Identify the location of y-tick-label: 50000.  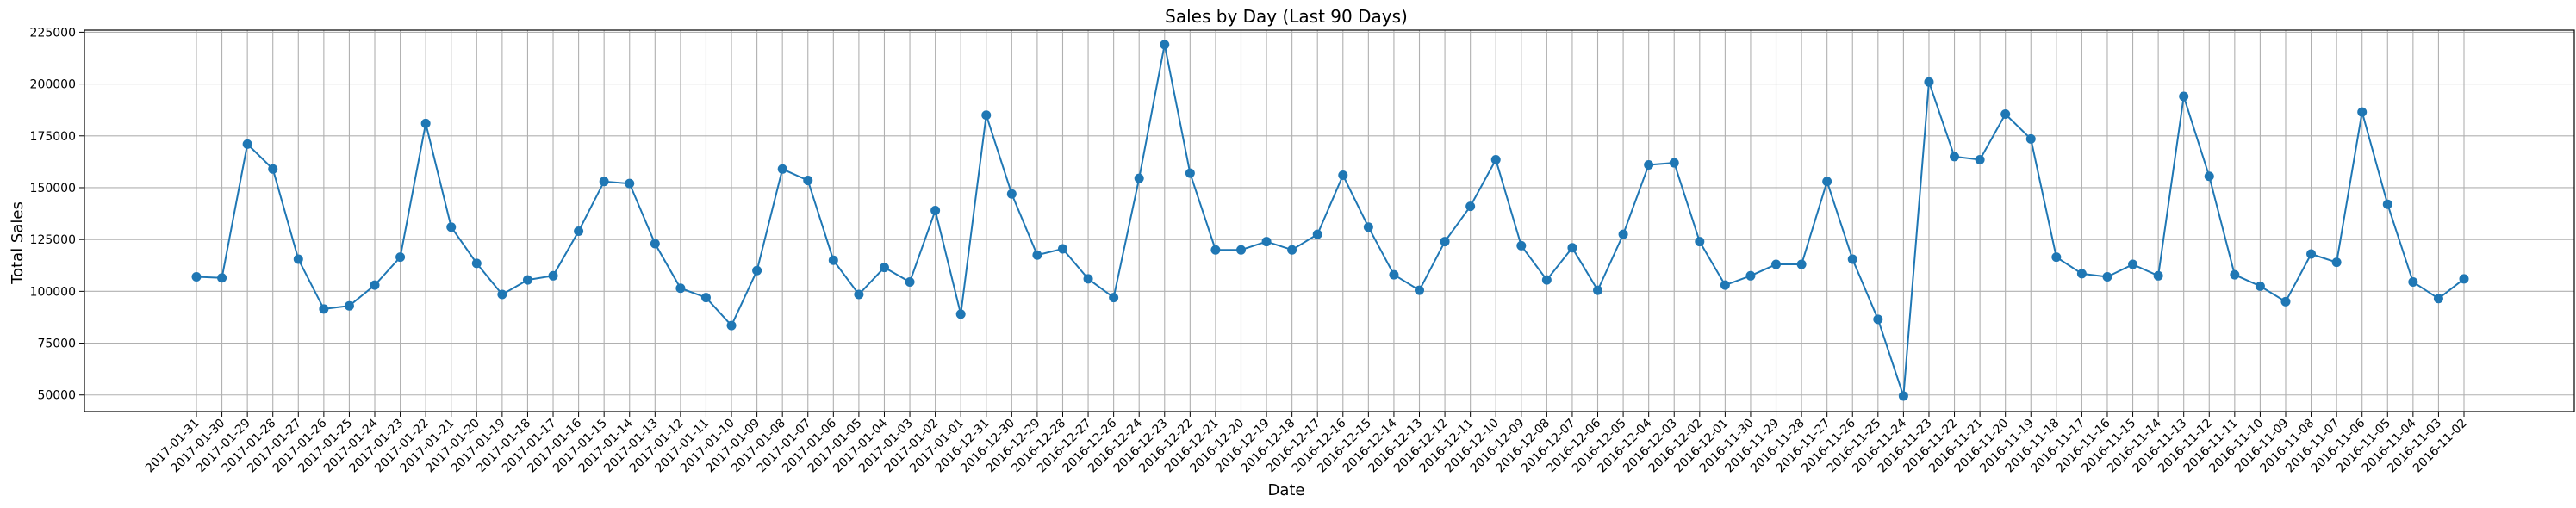
(57, 396).